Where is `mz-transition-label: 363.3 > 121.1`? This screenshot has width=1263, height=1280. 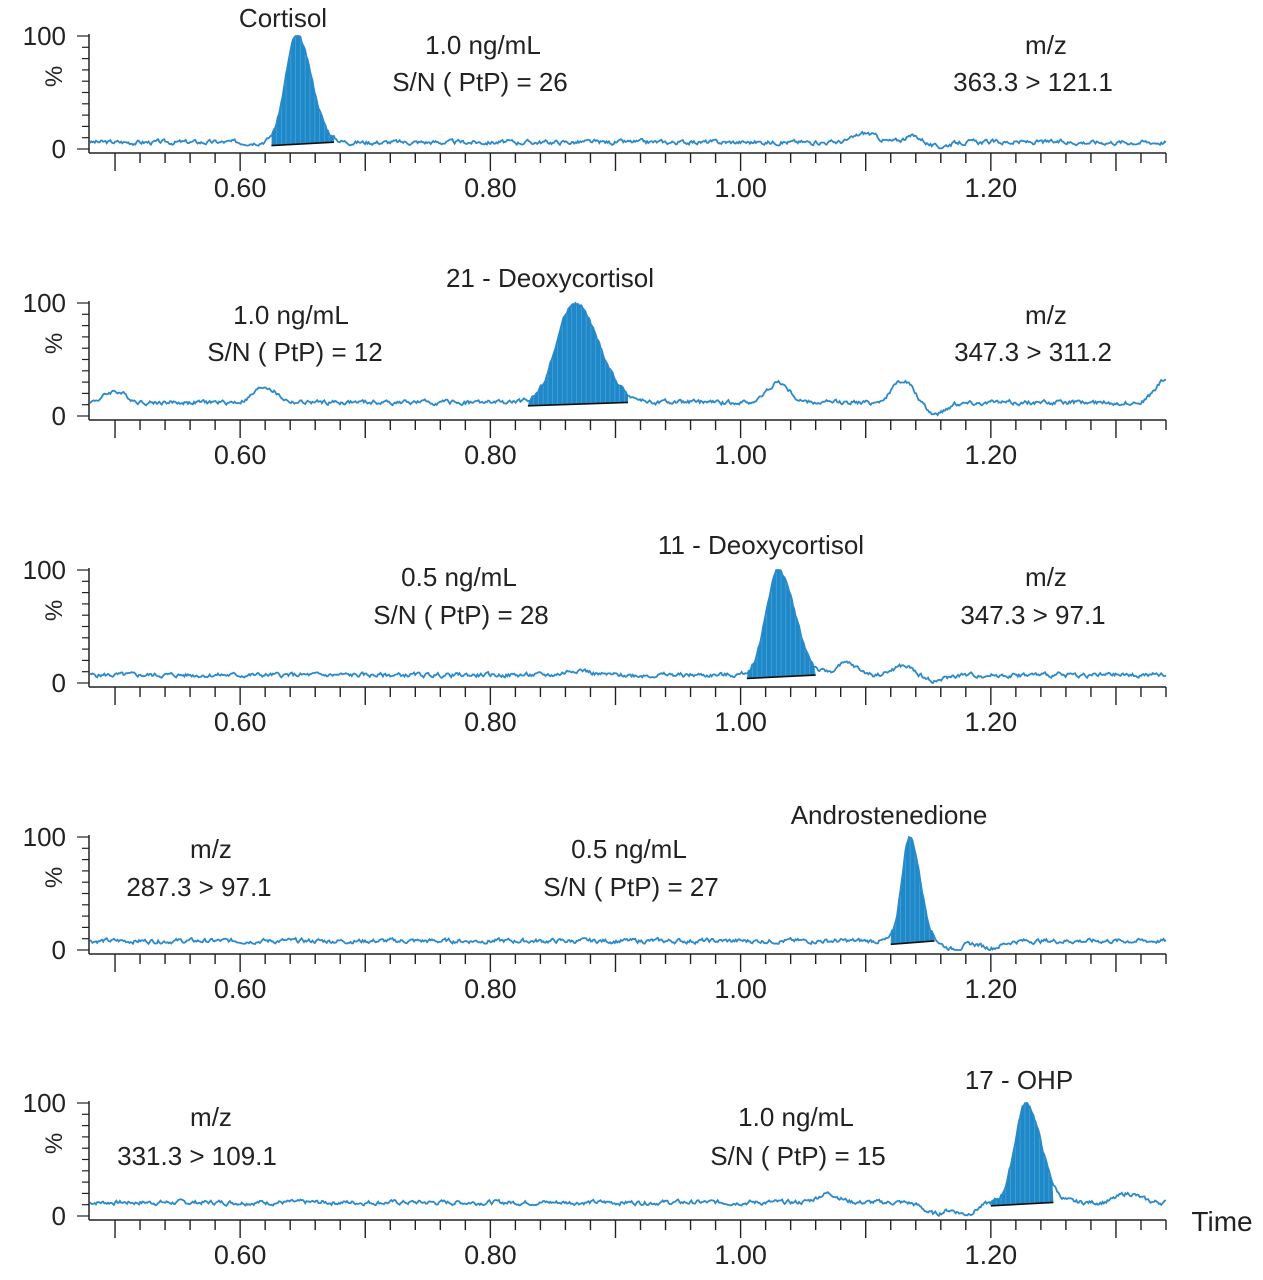
mz-transition-label: 363.3 > 121.1 is located at coordinates (1033, 82).